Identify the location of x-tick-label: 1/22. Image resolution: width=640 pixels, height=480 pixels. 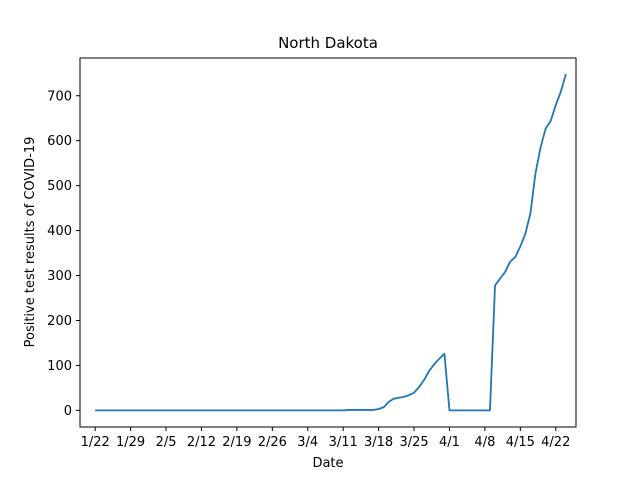
(95, 442).